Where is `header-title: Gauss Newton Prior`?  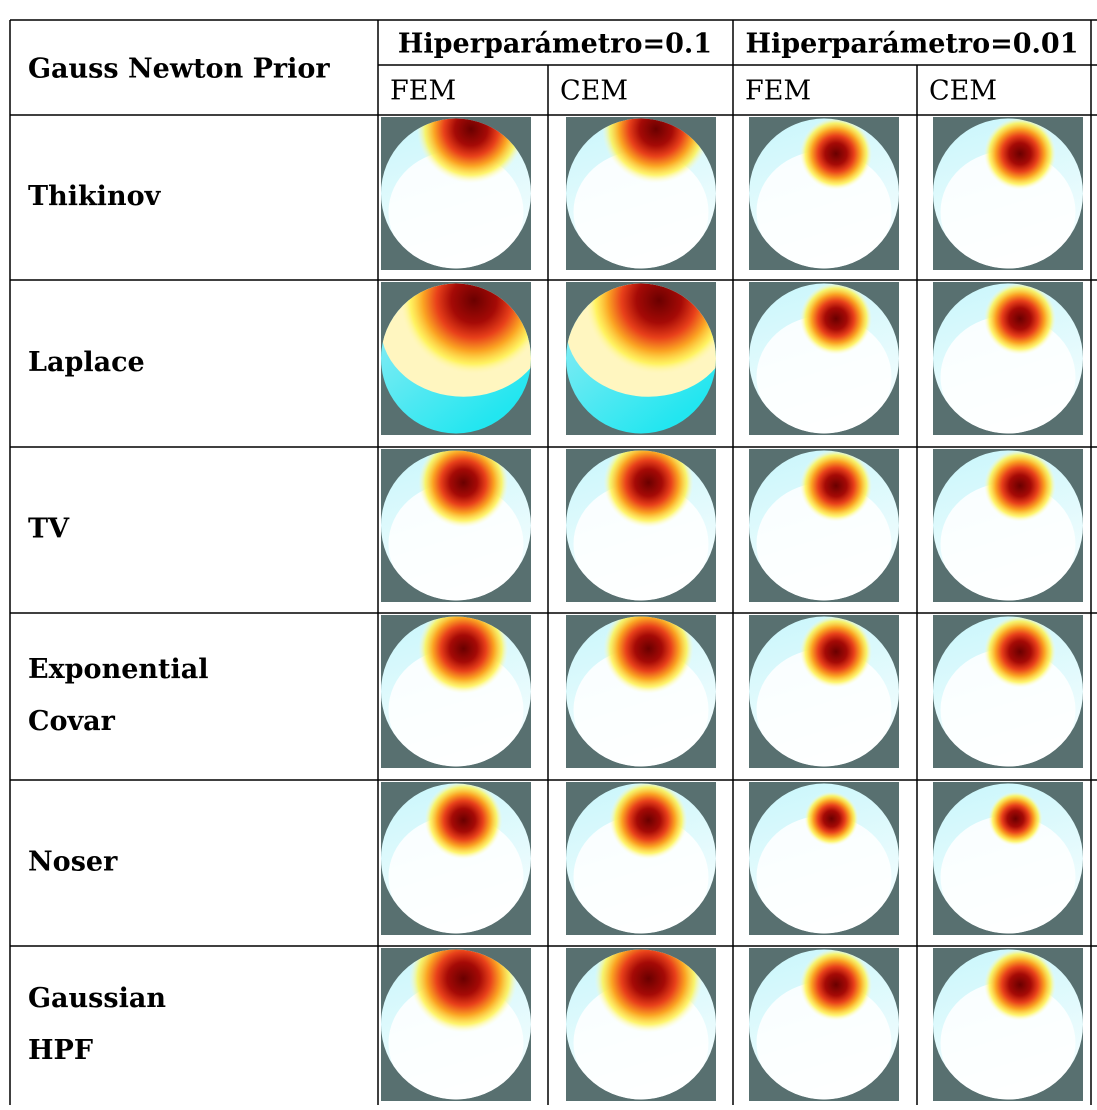
header-title: Gauss Newton Prior is located at coordinates (179, 69).